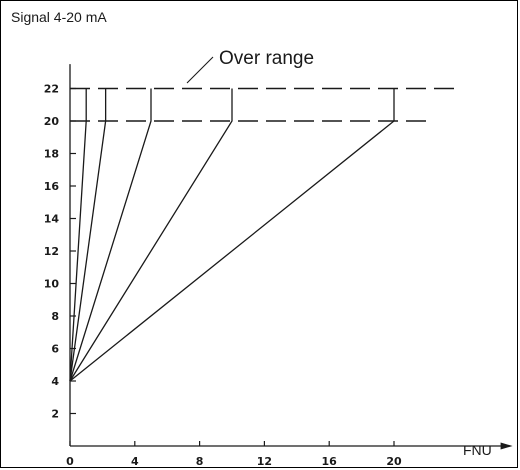  Describe the element at coordinates (263, 104) in the screenshot. I see `reference-lines` at that location.